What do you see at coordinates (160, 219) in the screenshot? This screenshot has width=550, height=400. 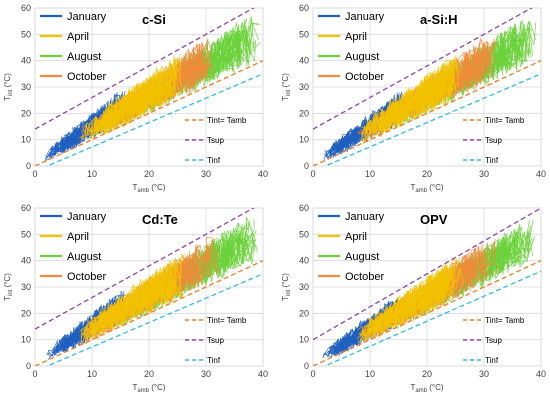 I see `panel-title: Cd:Te` at bounding box center [160, 219].